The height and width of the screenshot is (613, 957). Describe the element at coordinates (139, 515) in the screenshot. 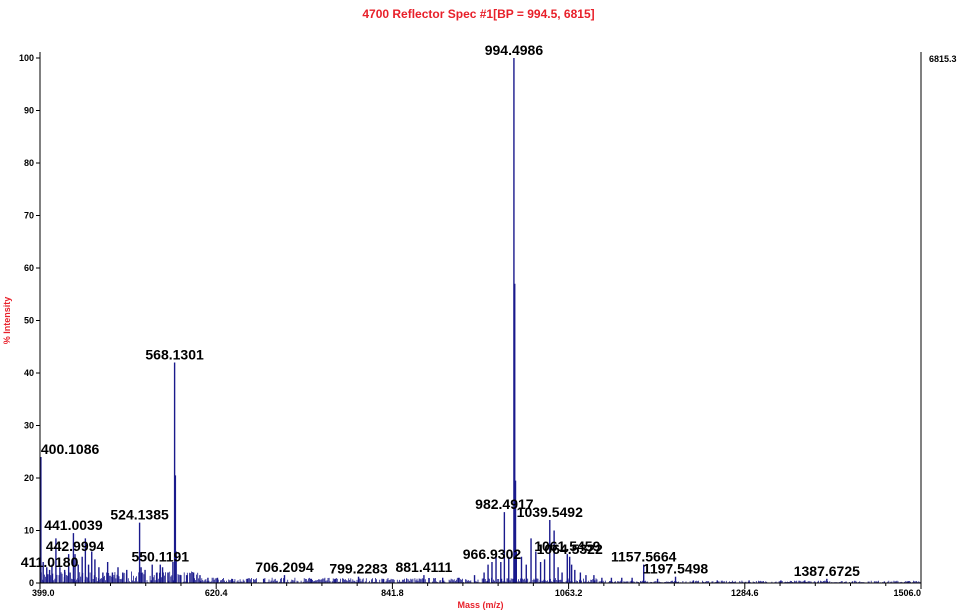

I see `peak-label: 524.1385` at that location.